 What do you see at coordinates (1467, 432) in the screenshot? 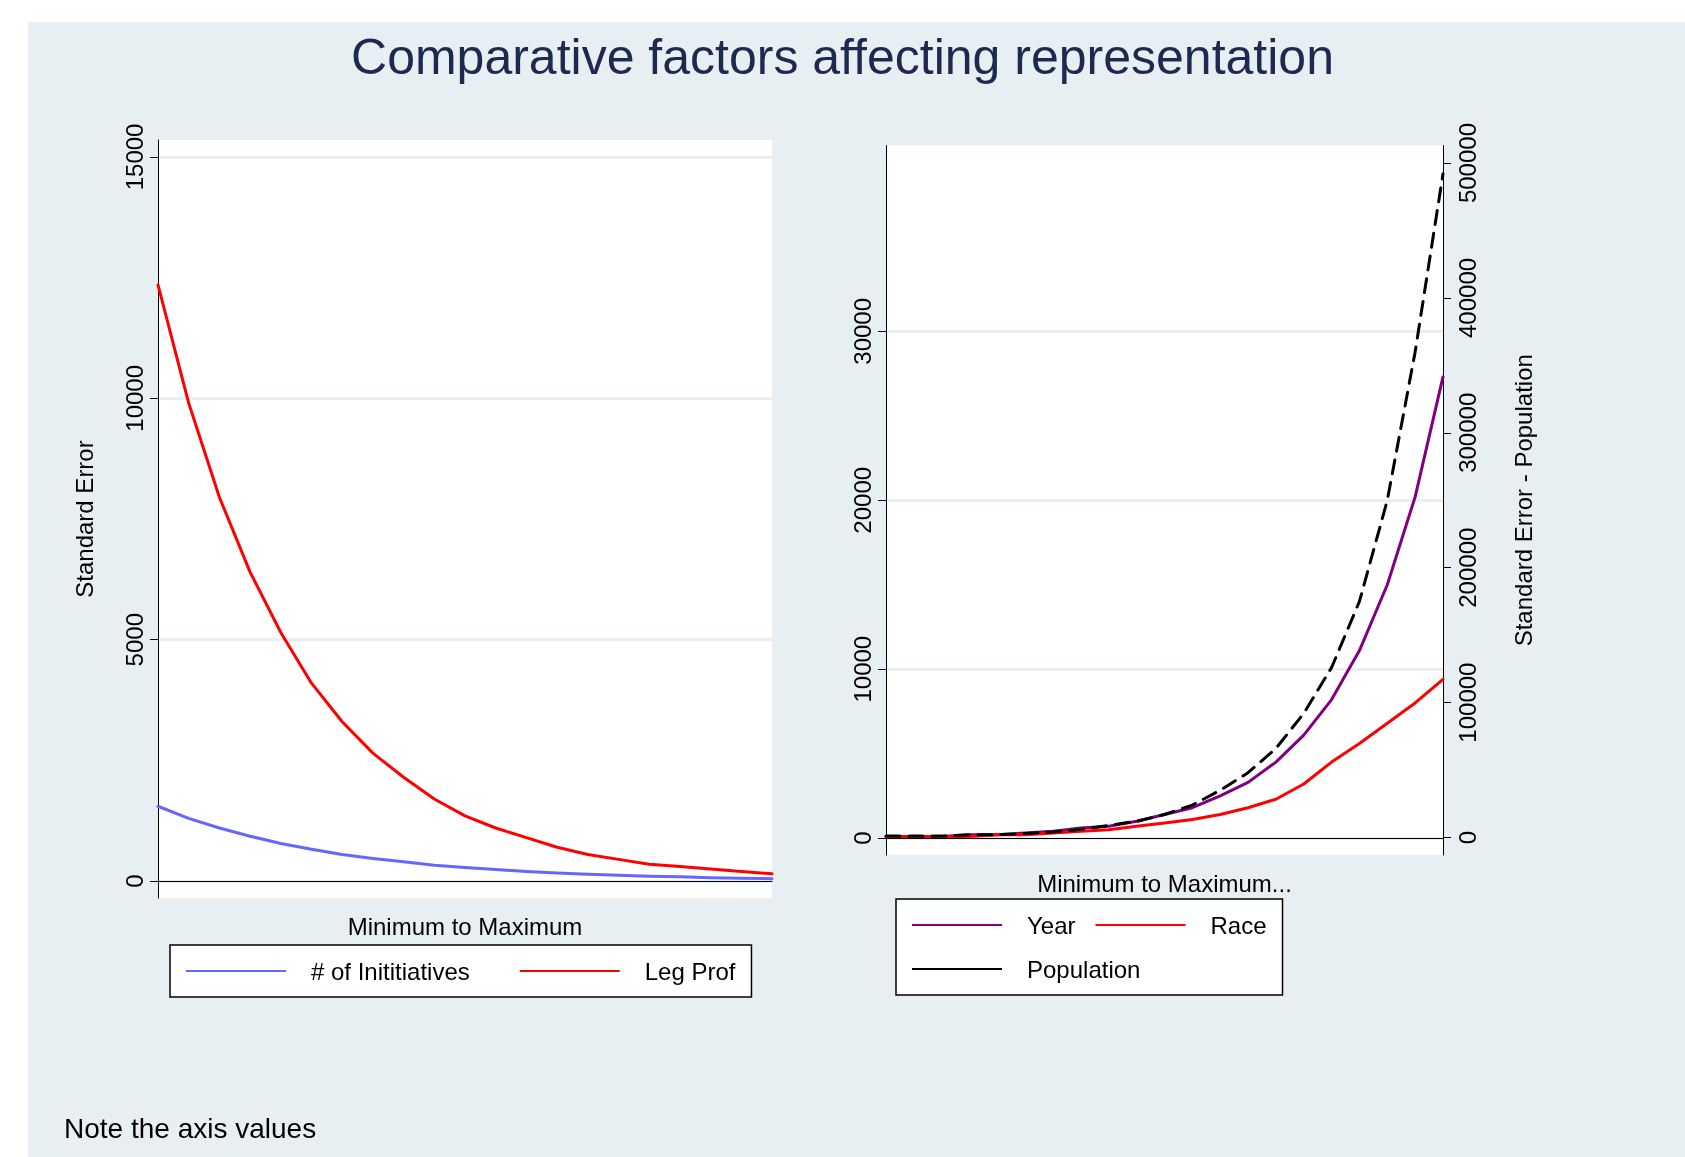
I see `y2-tick-label: 300000` at bounding box center [1467, 432].